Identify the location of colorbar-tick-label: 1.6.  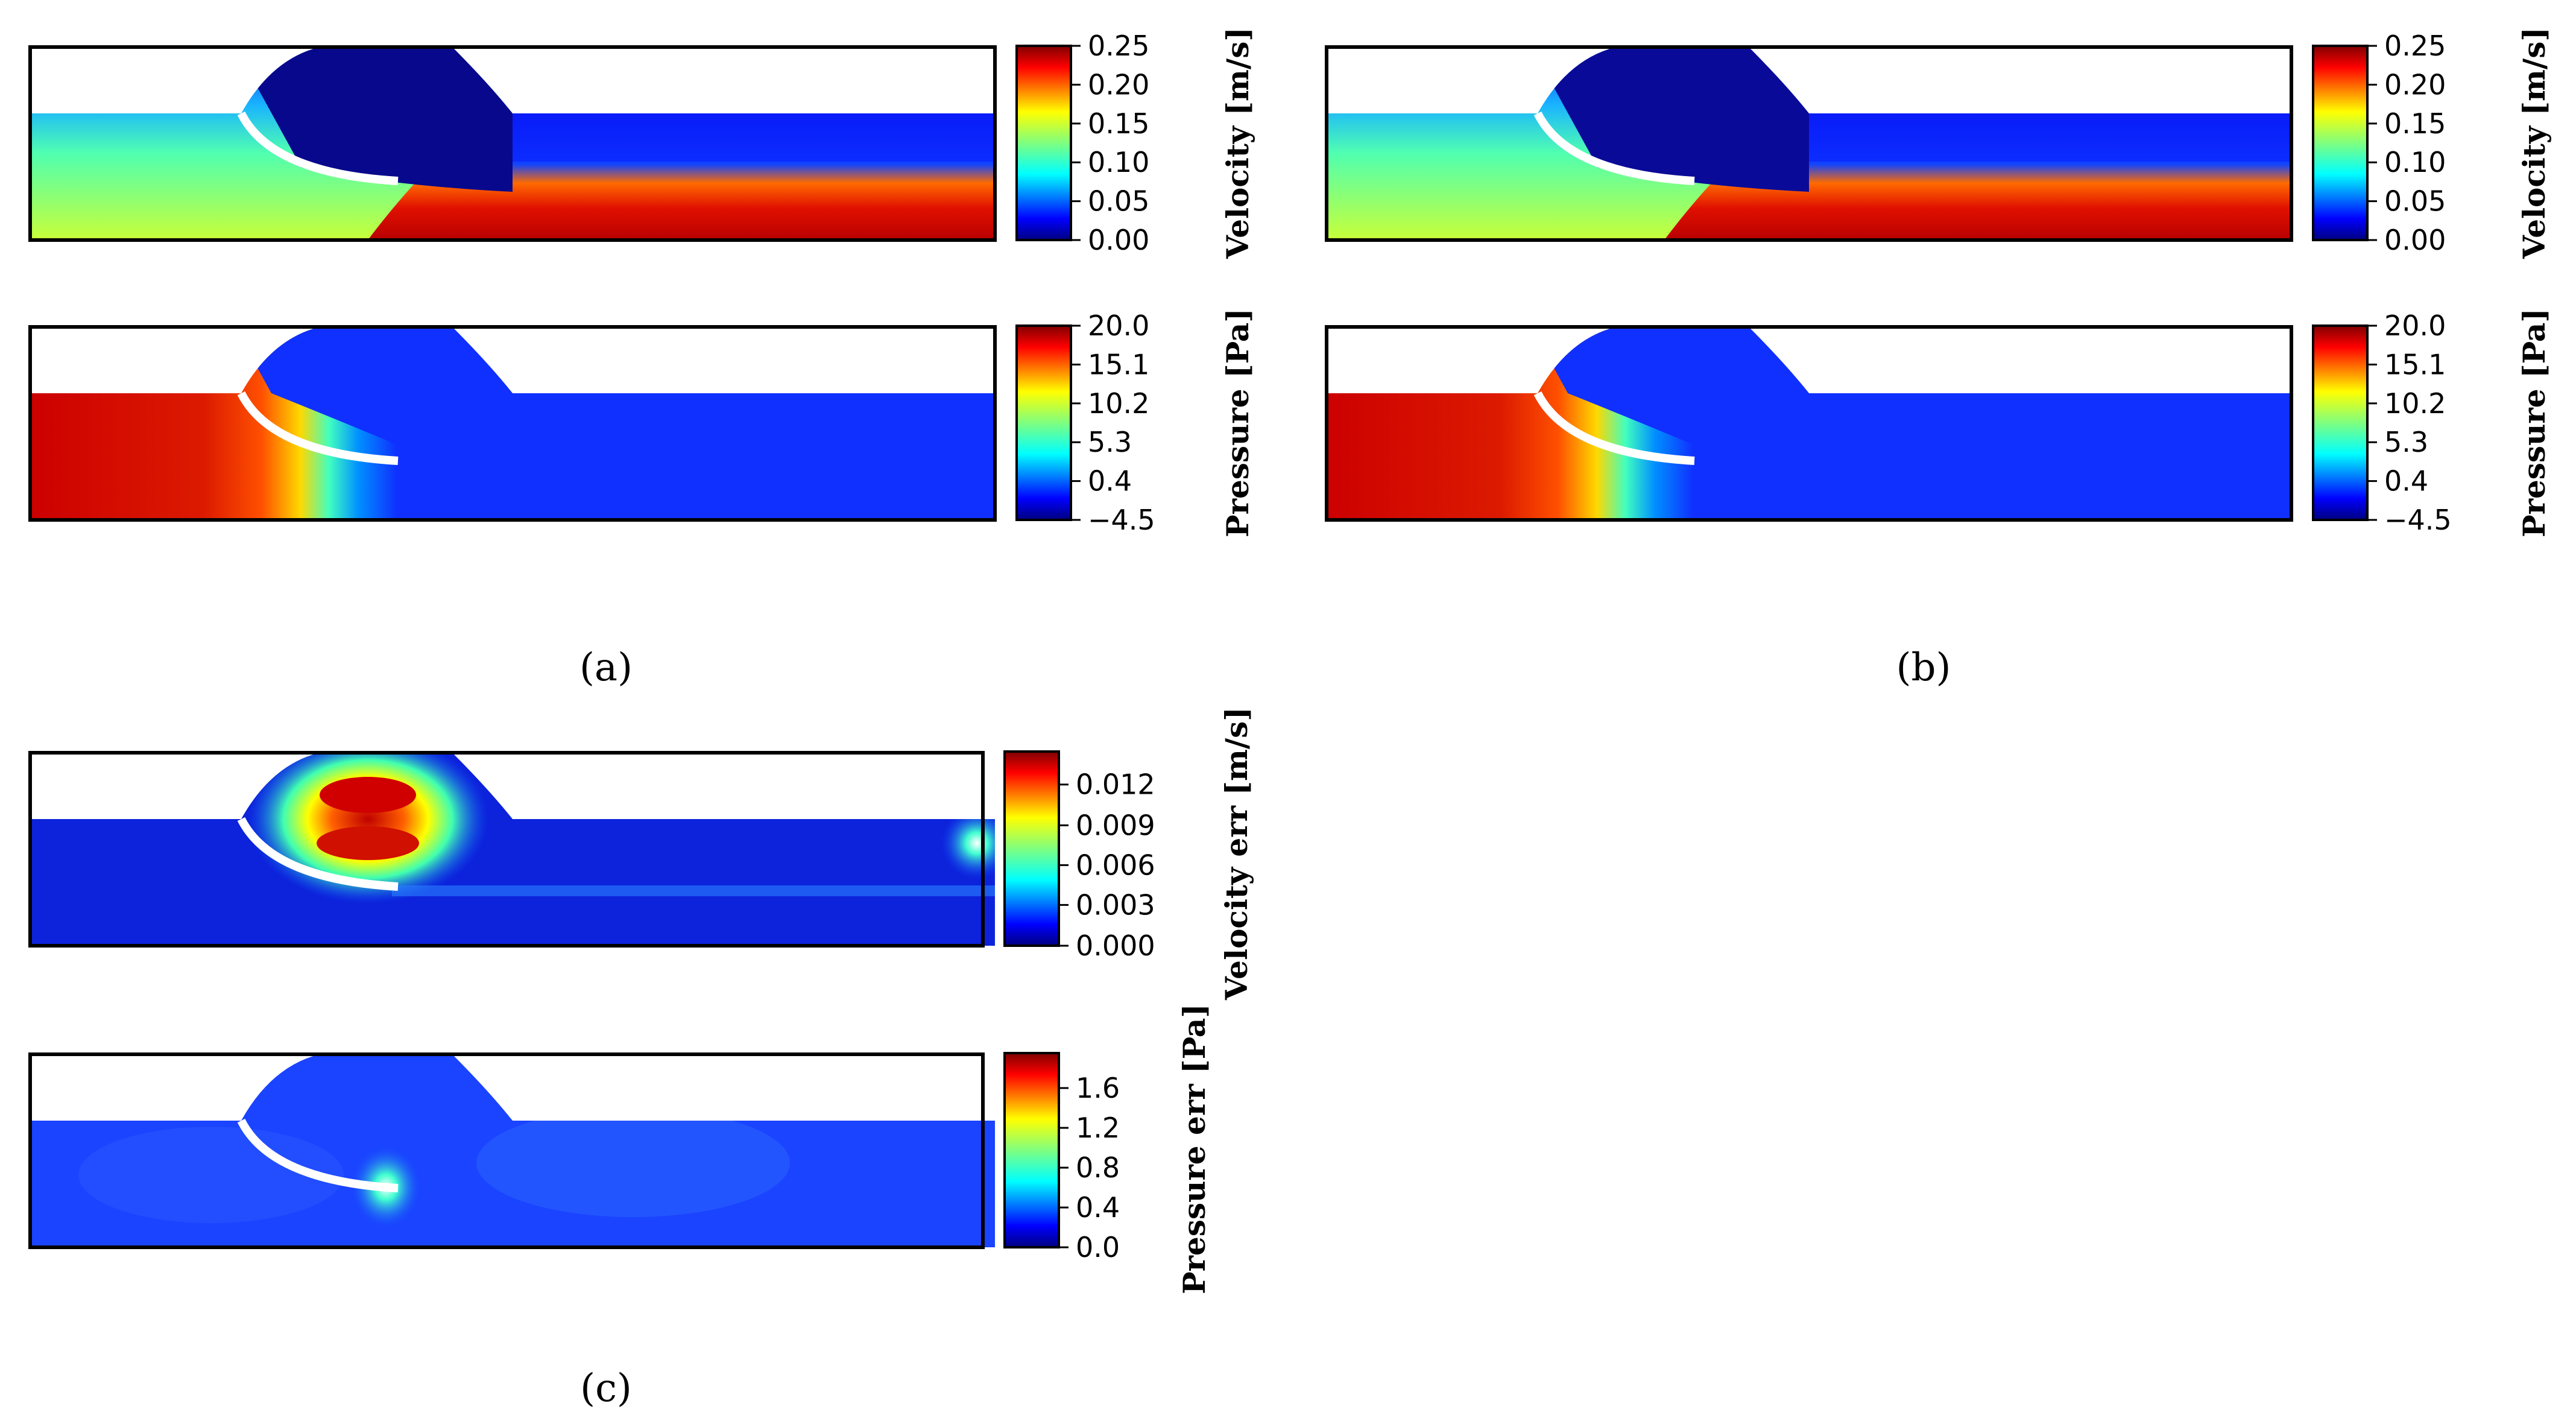
(1098, 1088).